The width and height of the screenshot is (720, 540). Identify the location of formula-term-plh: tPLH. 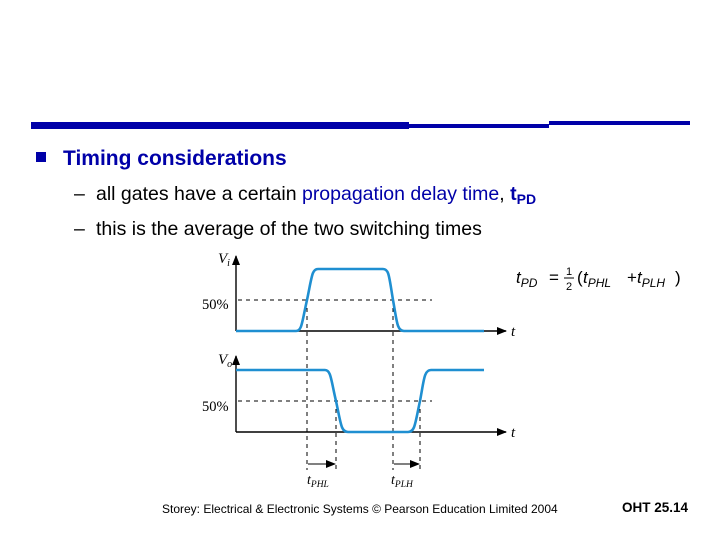
(651, 279).